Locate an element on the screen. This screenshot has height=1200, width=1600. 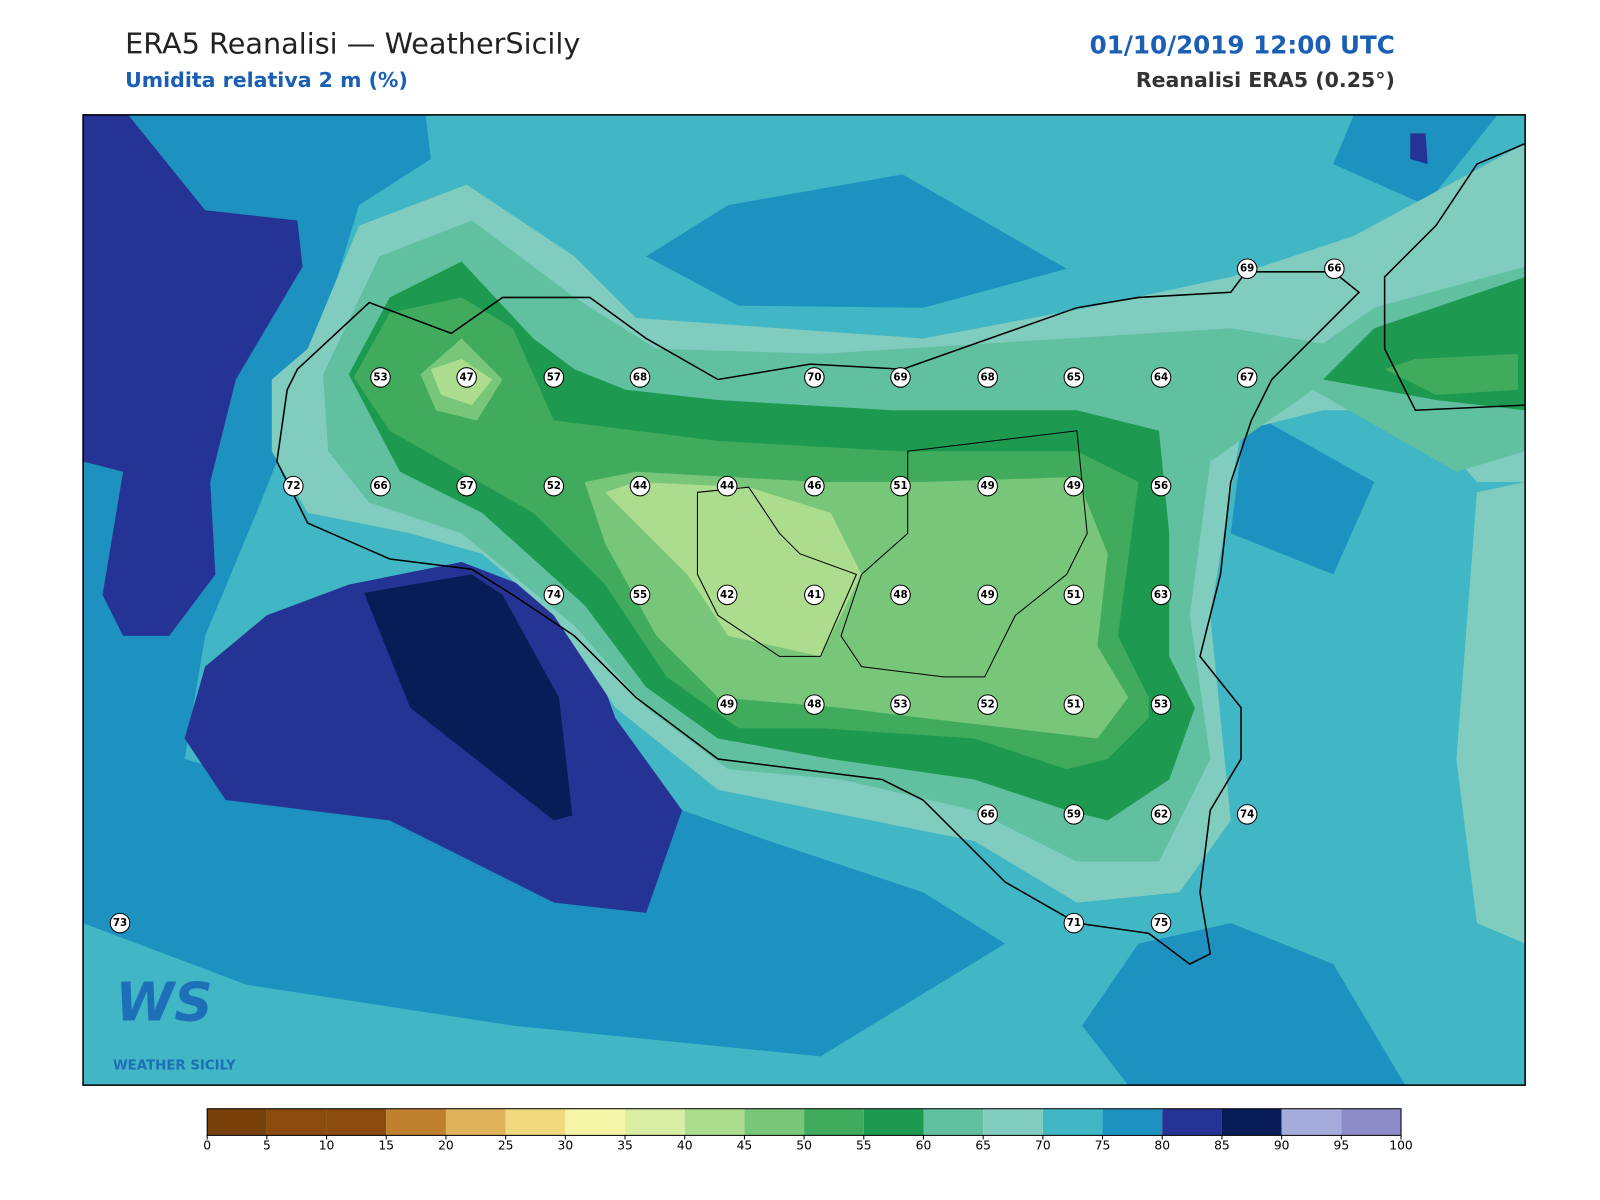
station-value: 64 is located at coordinates (1161, 377).